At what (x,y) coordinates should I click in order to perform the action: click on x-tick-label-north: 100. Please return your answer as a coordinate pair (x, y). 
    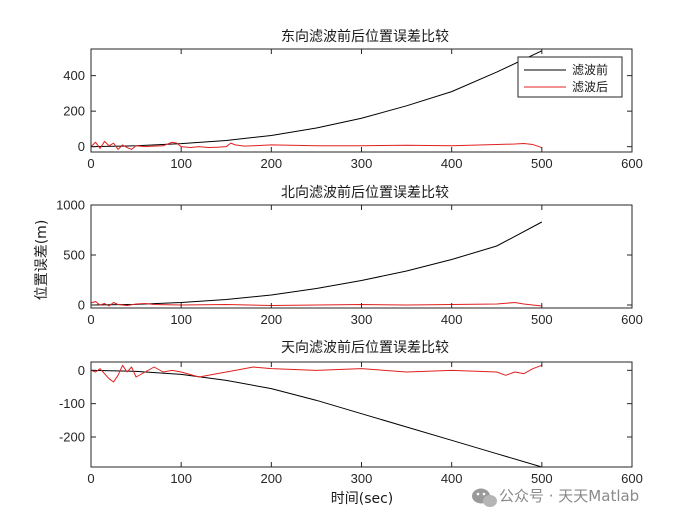
    Looking at the image, I should click on (181, 319).